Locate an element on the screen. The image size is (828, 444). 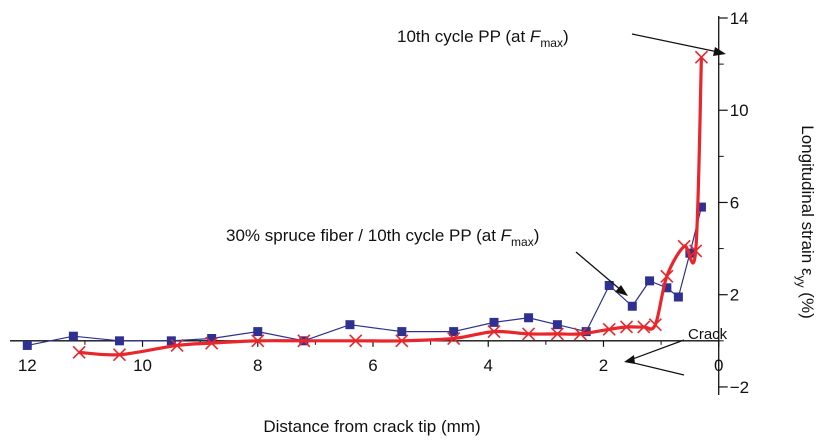
crack-annotation: Crack is located at coordinates (708, 334).